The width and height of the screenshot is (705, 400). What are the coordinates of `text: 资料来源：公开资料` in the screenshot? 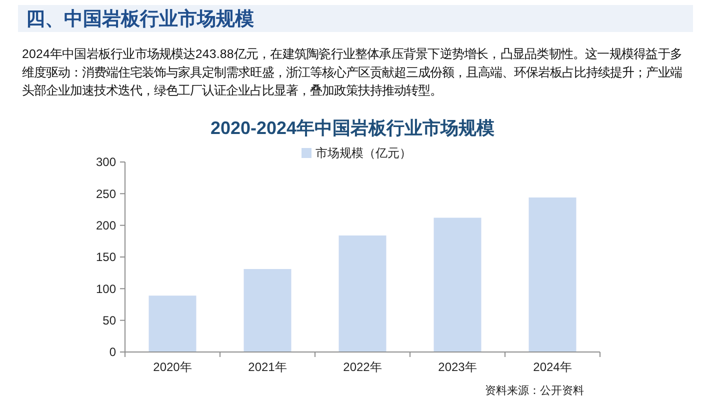 It's located at (534, 390).